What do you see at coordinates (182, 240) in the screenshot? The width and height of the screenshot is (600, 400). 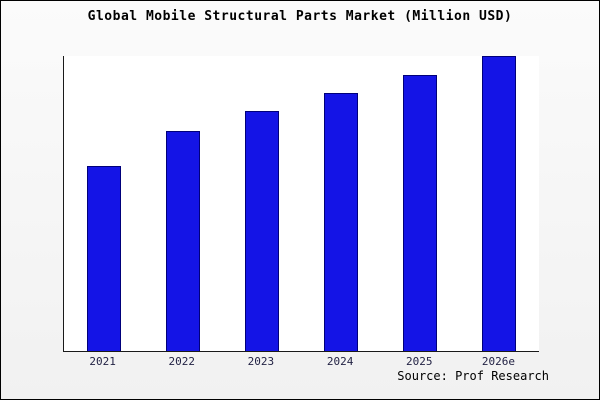 I see `bar-2022` at bounding box center [182, 240].